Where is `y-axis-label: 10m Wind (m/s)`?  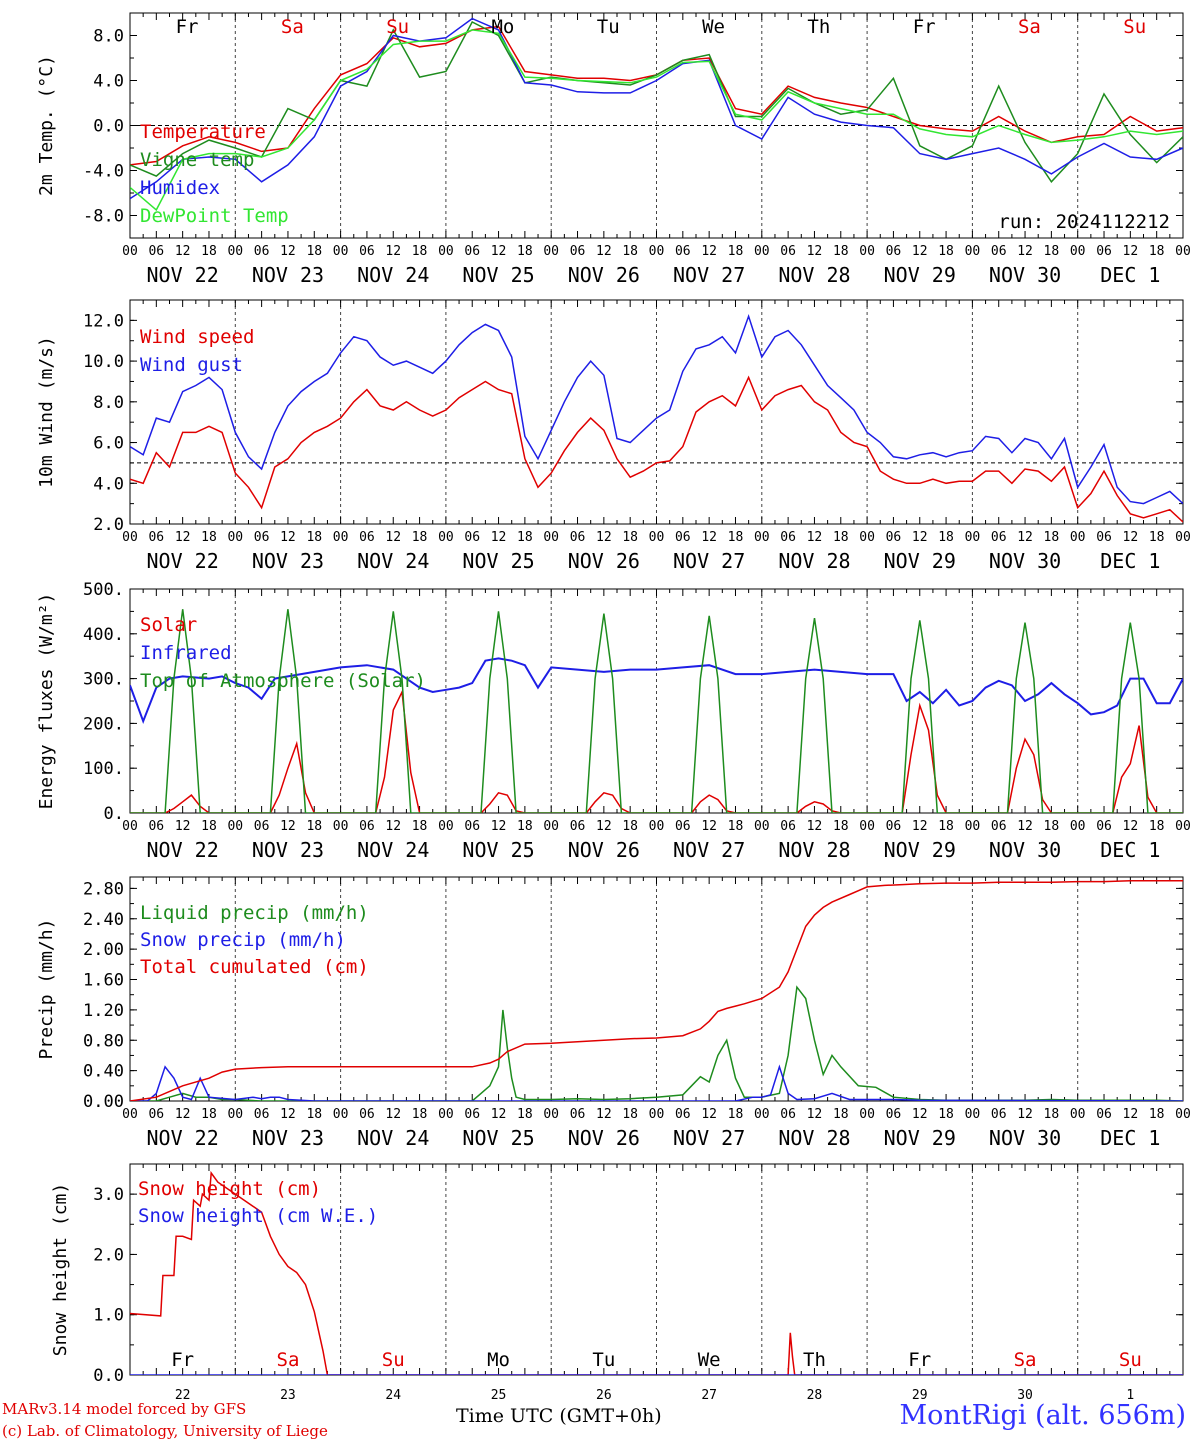
y-axis-label: 10m Wind (m/s) is located at coordinates (46, 412).